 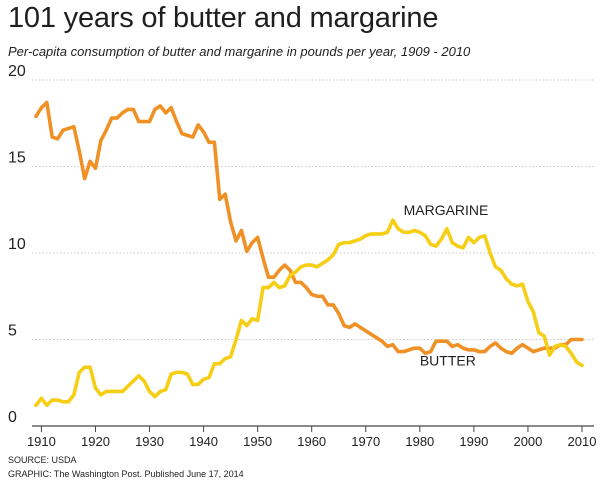 I want to click on x-axis-ticks, so click(x=311, y=429).